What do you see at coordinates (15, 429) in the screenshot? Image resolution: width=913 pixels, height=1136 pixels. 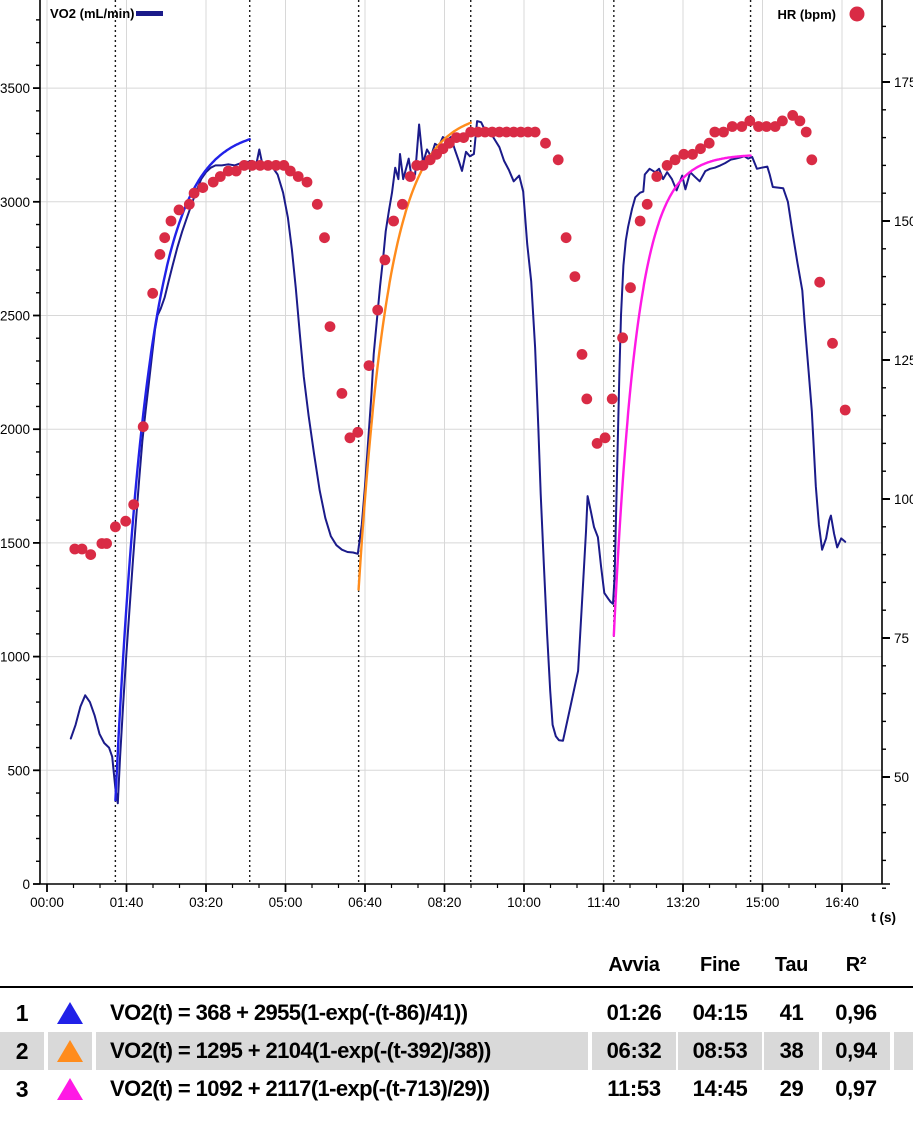 I see `left-axis-label: 2000` at bounding box center [15, 429].